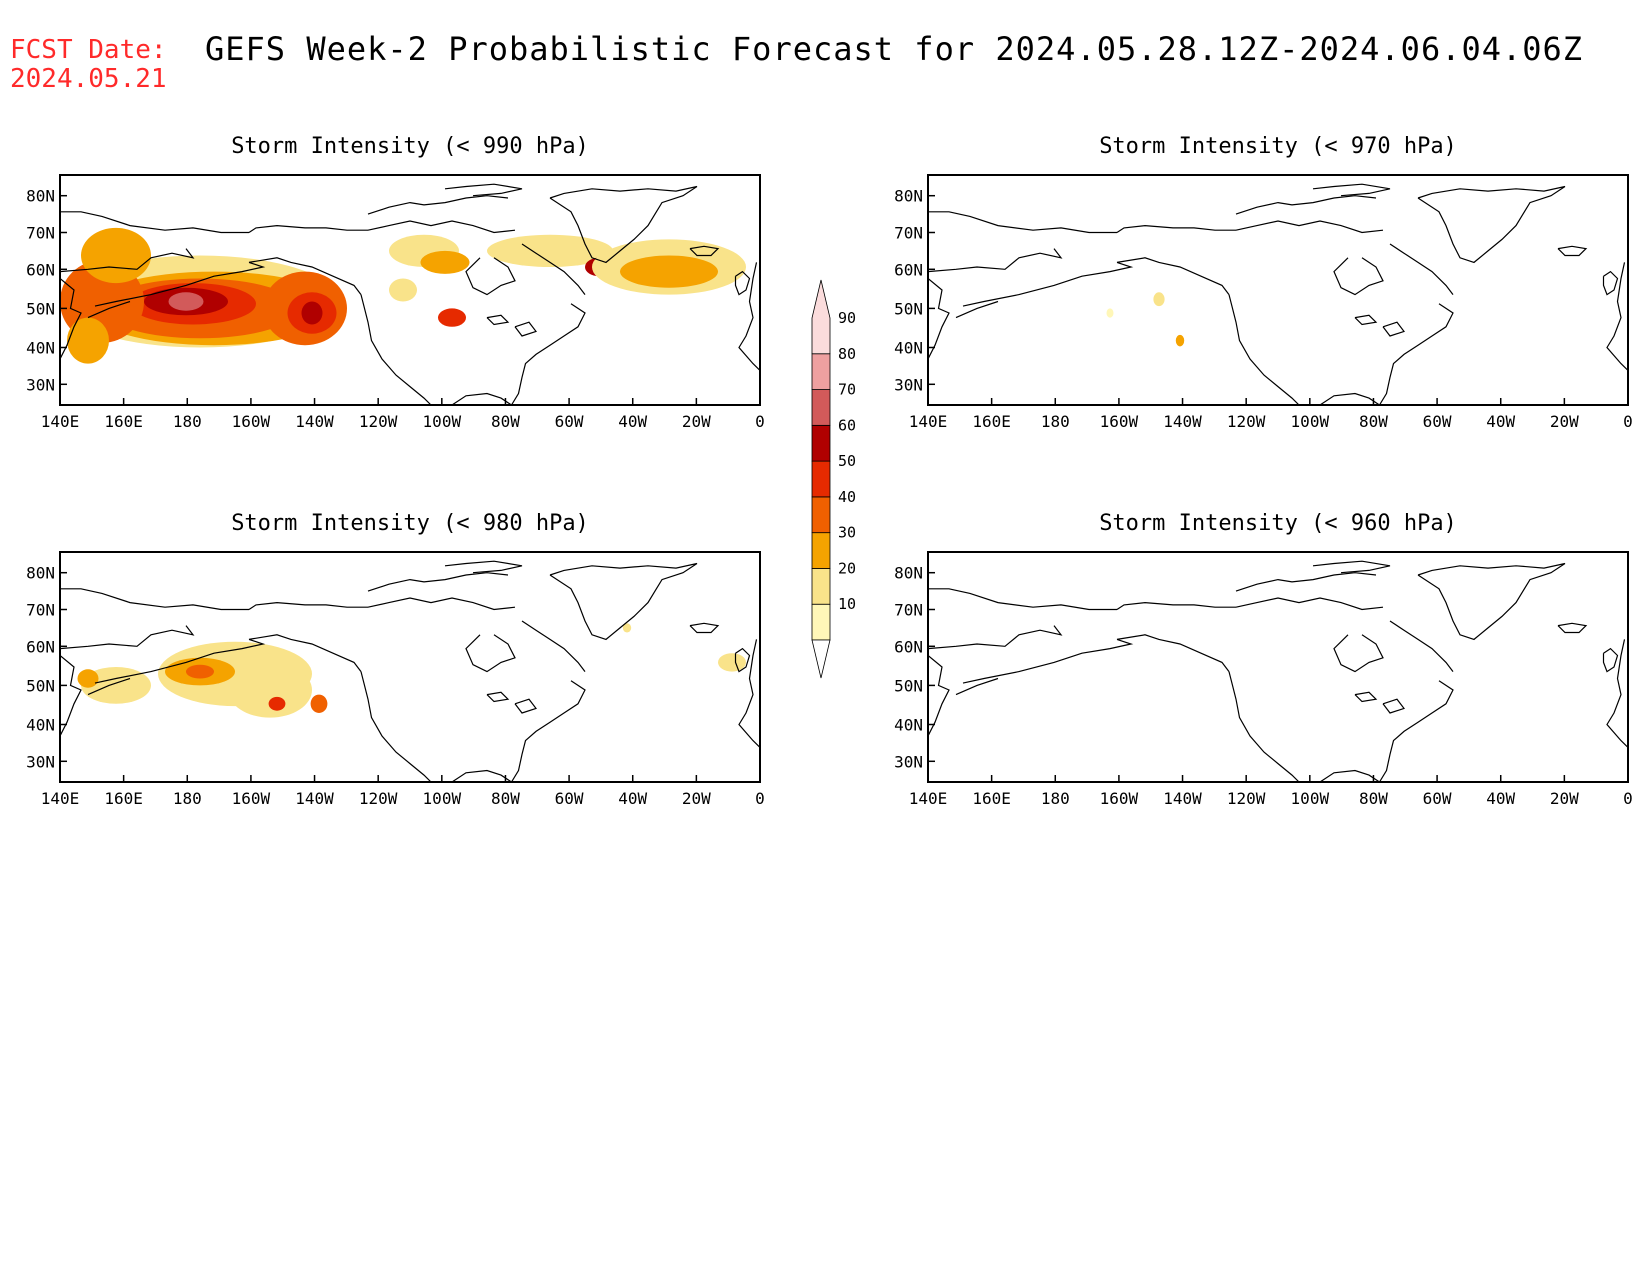  I want to click on panel-title: Storm Intensity (< 990 hPa), so click(410, 146).